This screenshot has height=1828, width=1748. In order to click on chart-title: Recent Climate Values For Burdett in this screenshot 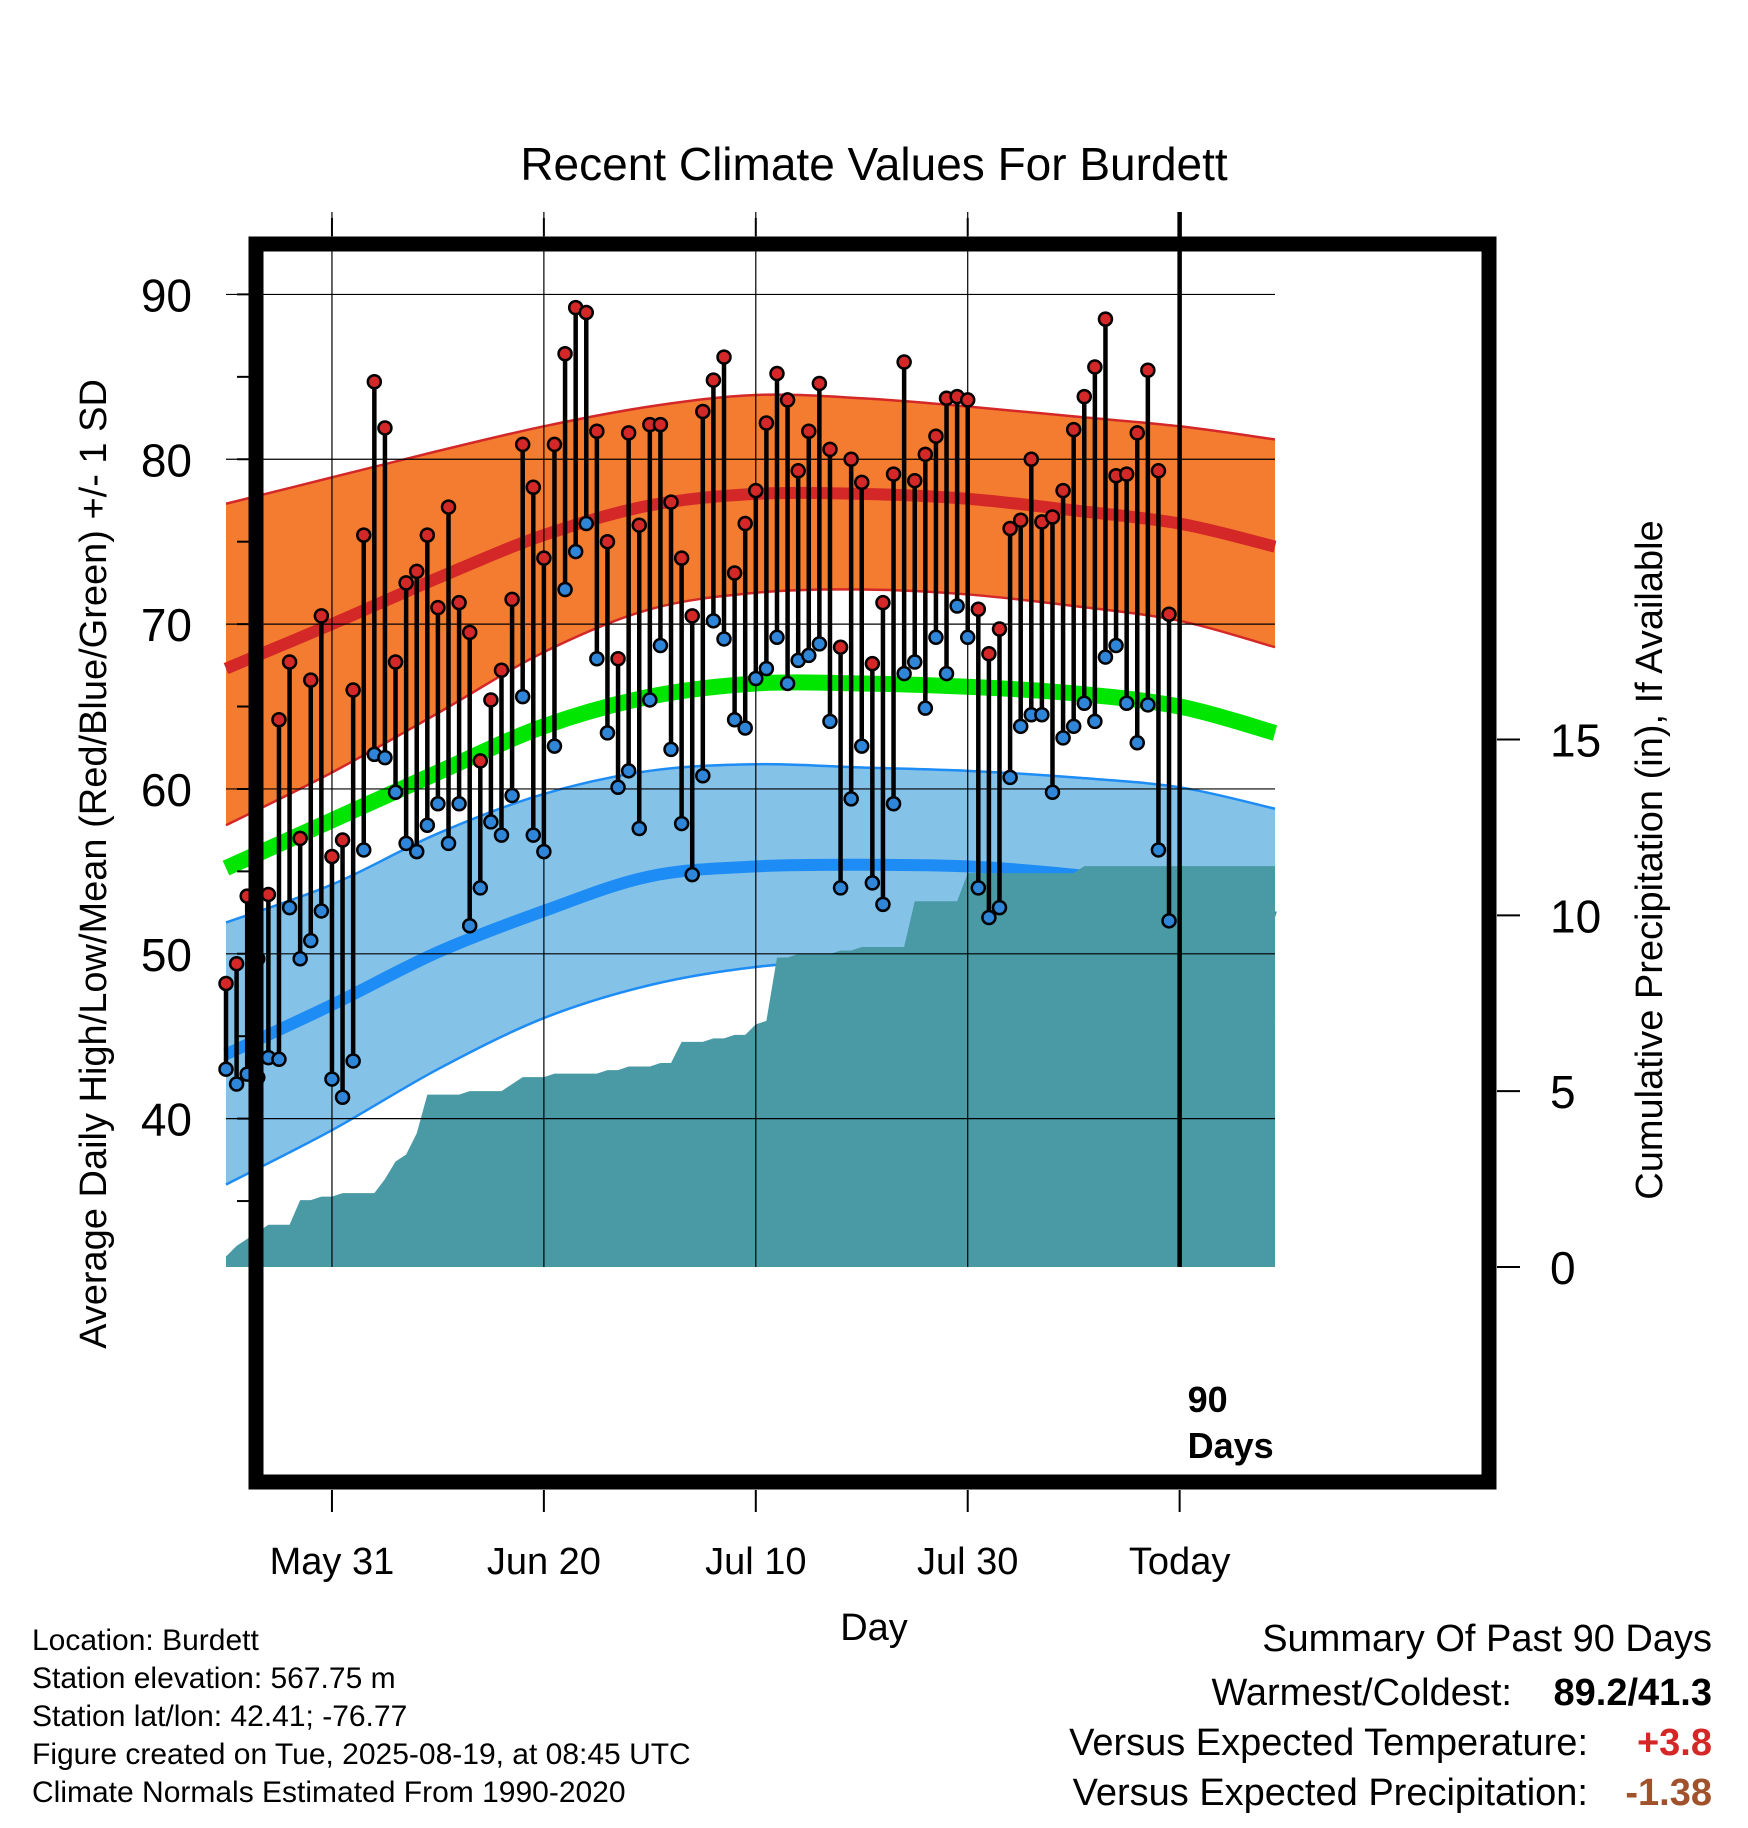, I will do `click(874, 164)`.